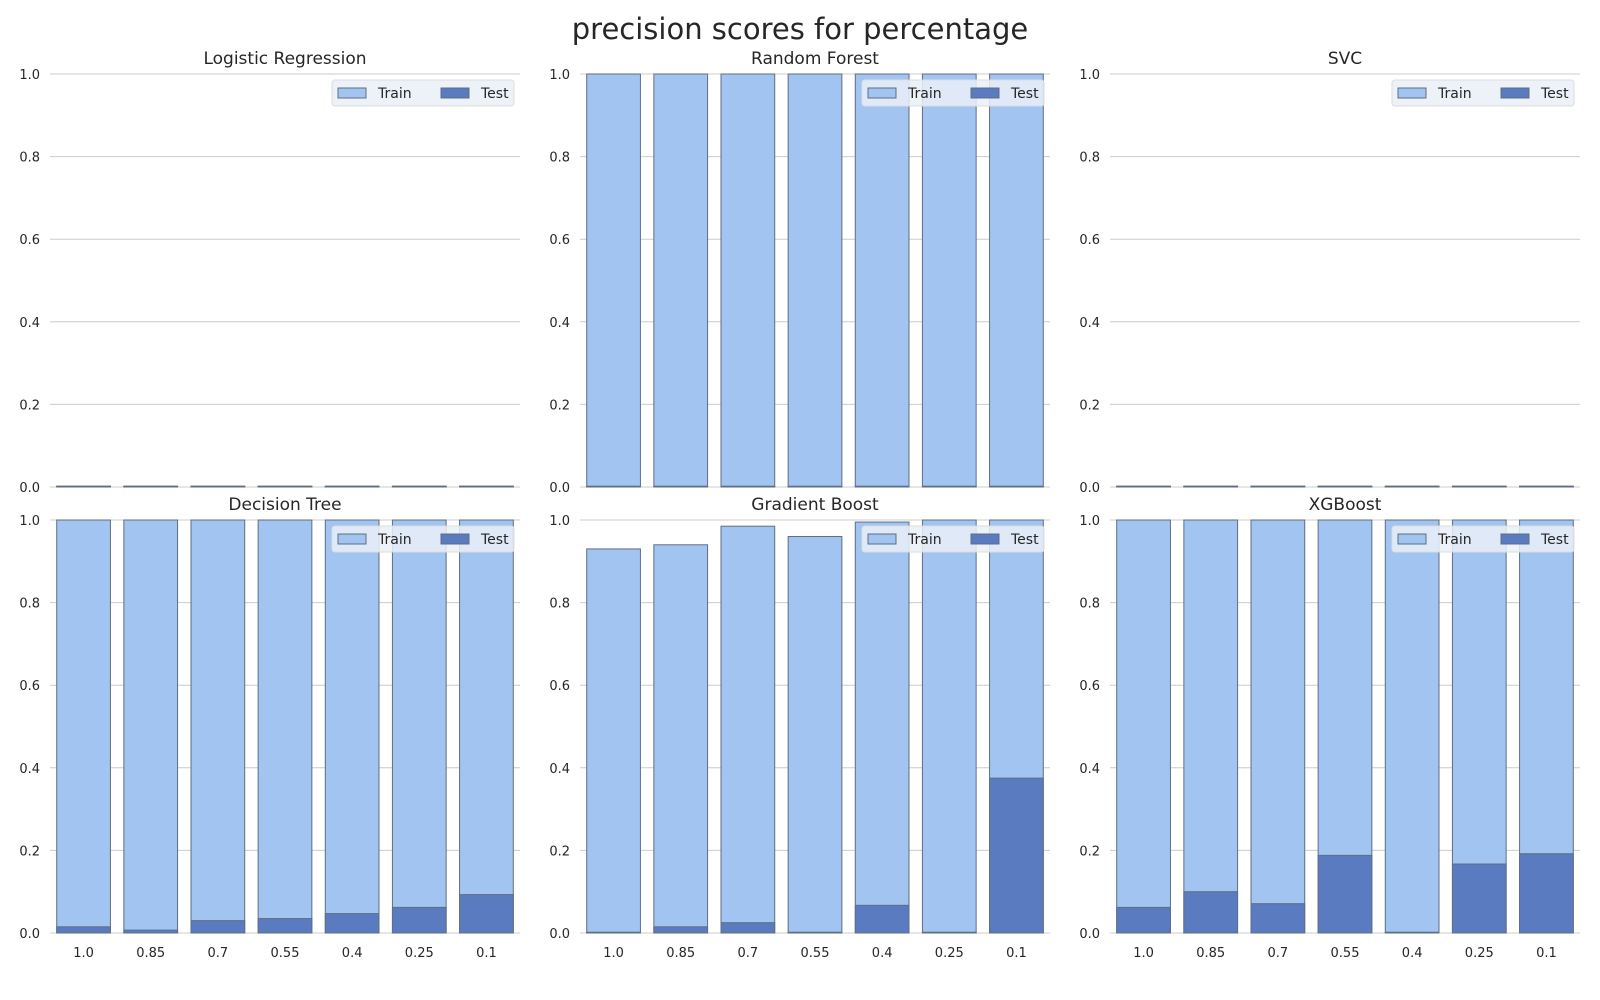 The width and height of the screenshot is (1600, 1000). What do you see at coordinates (284, 505) in the screenshot?
I see `subplot-title: Decision Tree` at bounding box center [284, 505].